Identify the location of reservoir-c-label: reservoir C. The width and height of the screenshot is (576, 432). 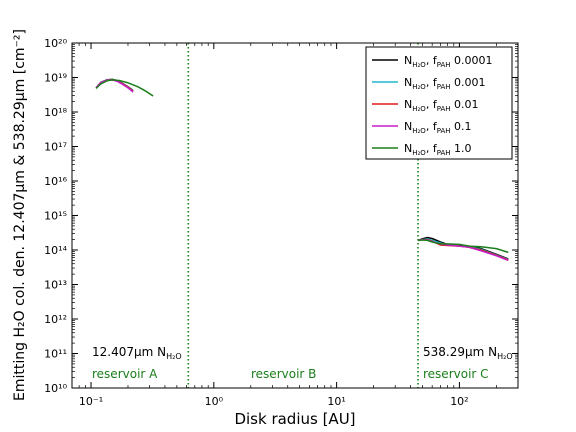
(456, 374).